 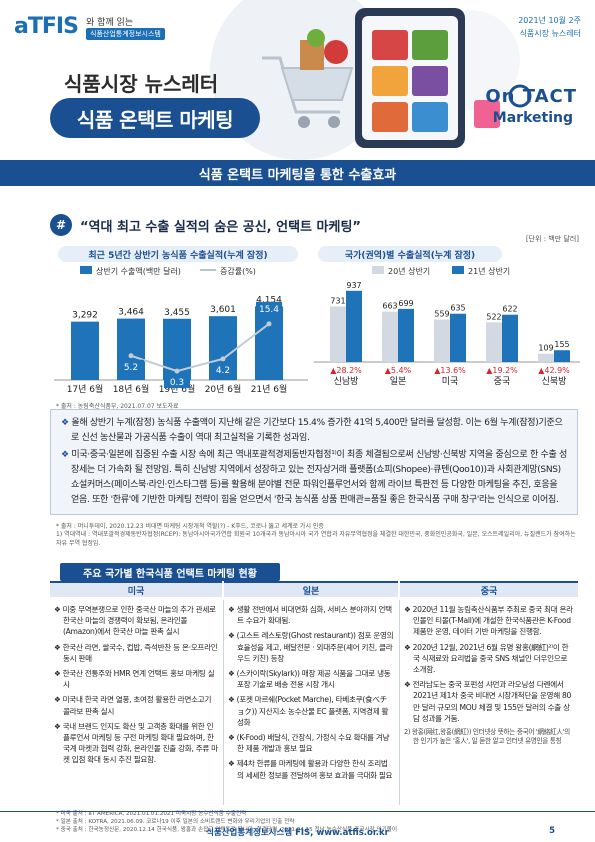 What do you see at coordinates (223, 310) in the screenshot?
I see `bar-value-label: 3,601` at bounding box center [223, 310].